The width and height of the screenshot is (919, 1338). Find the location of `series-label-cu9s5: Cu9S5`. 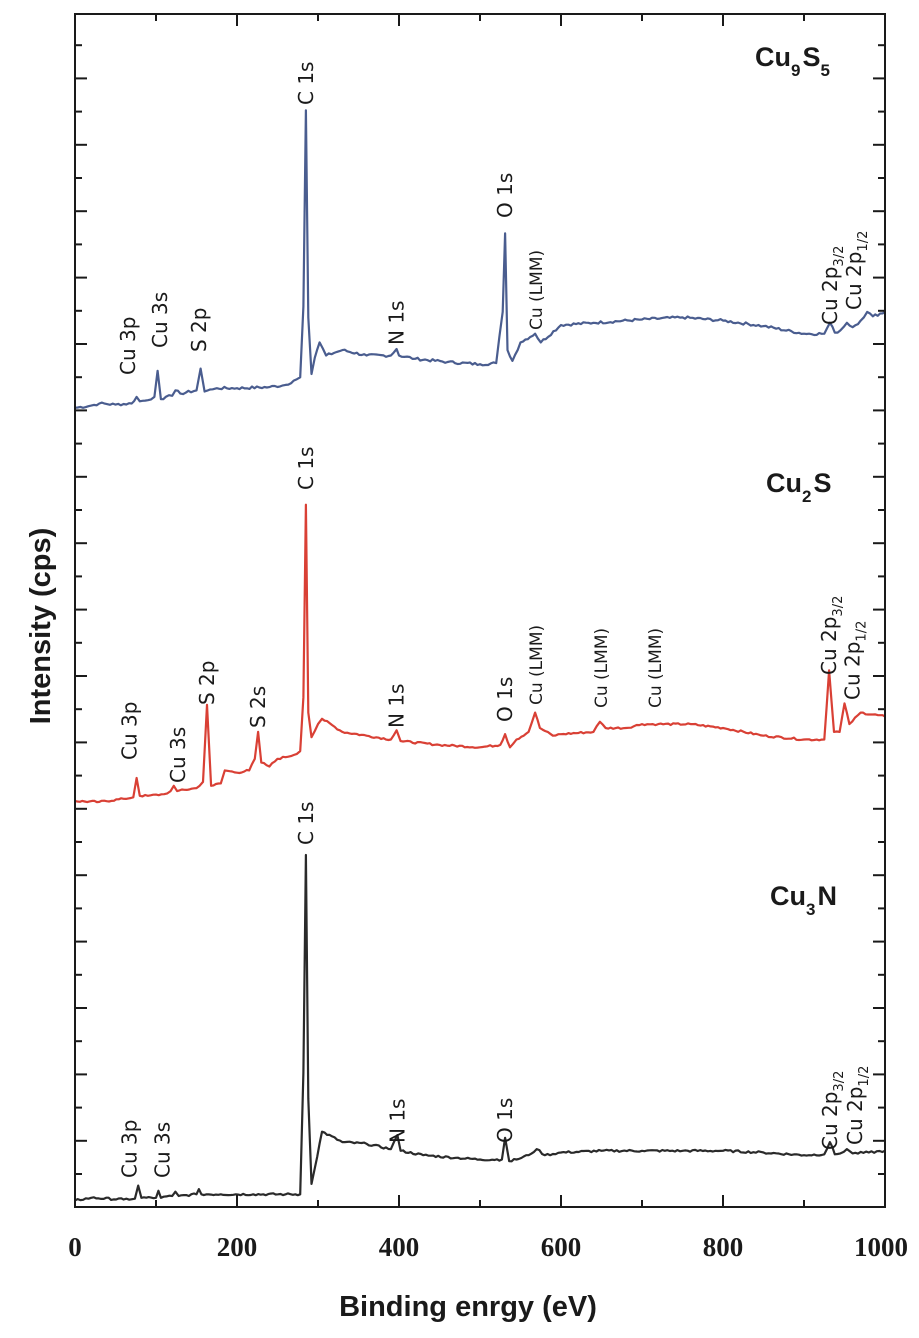

series-label-cu9s5: Cu9S5 is located at coordinates (792, 61).